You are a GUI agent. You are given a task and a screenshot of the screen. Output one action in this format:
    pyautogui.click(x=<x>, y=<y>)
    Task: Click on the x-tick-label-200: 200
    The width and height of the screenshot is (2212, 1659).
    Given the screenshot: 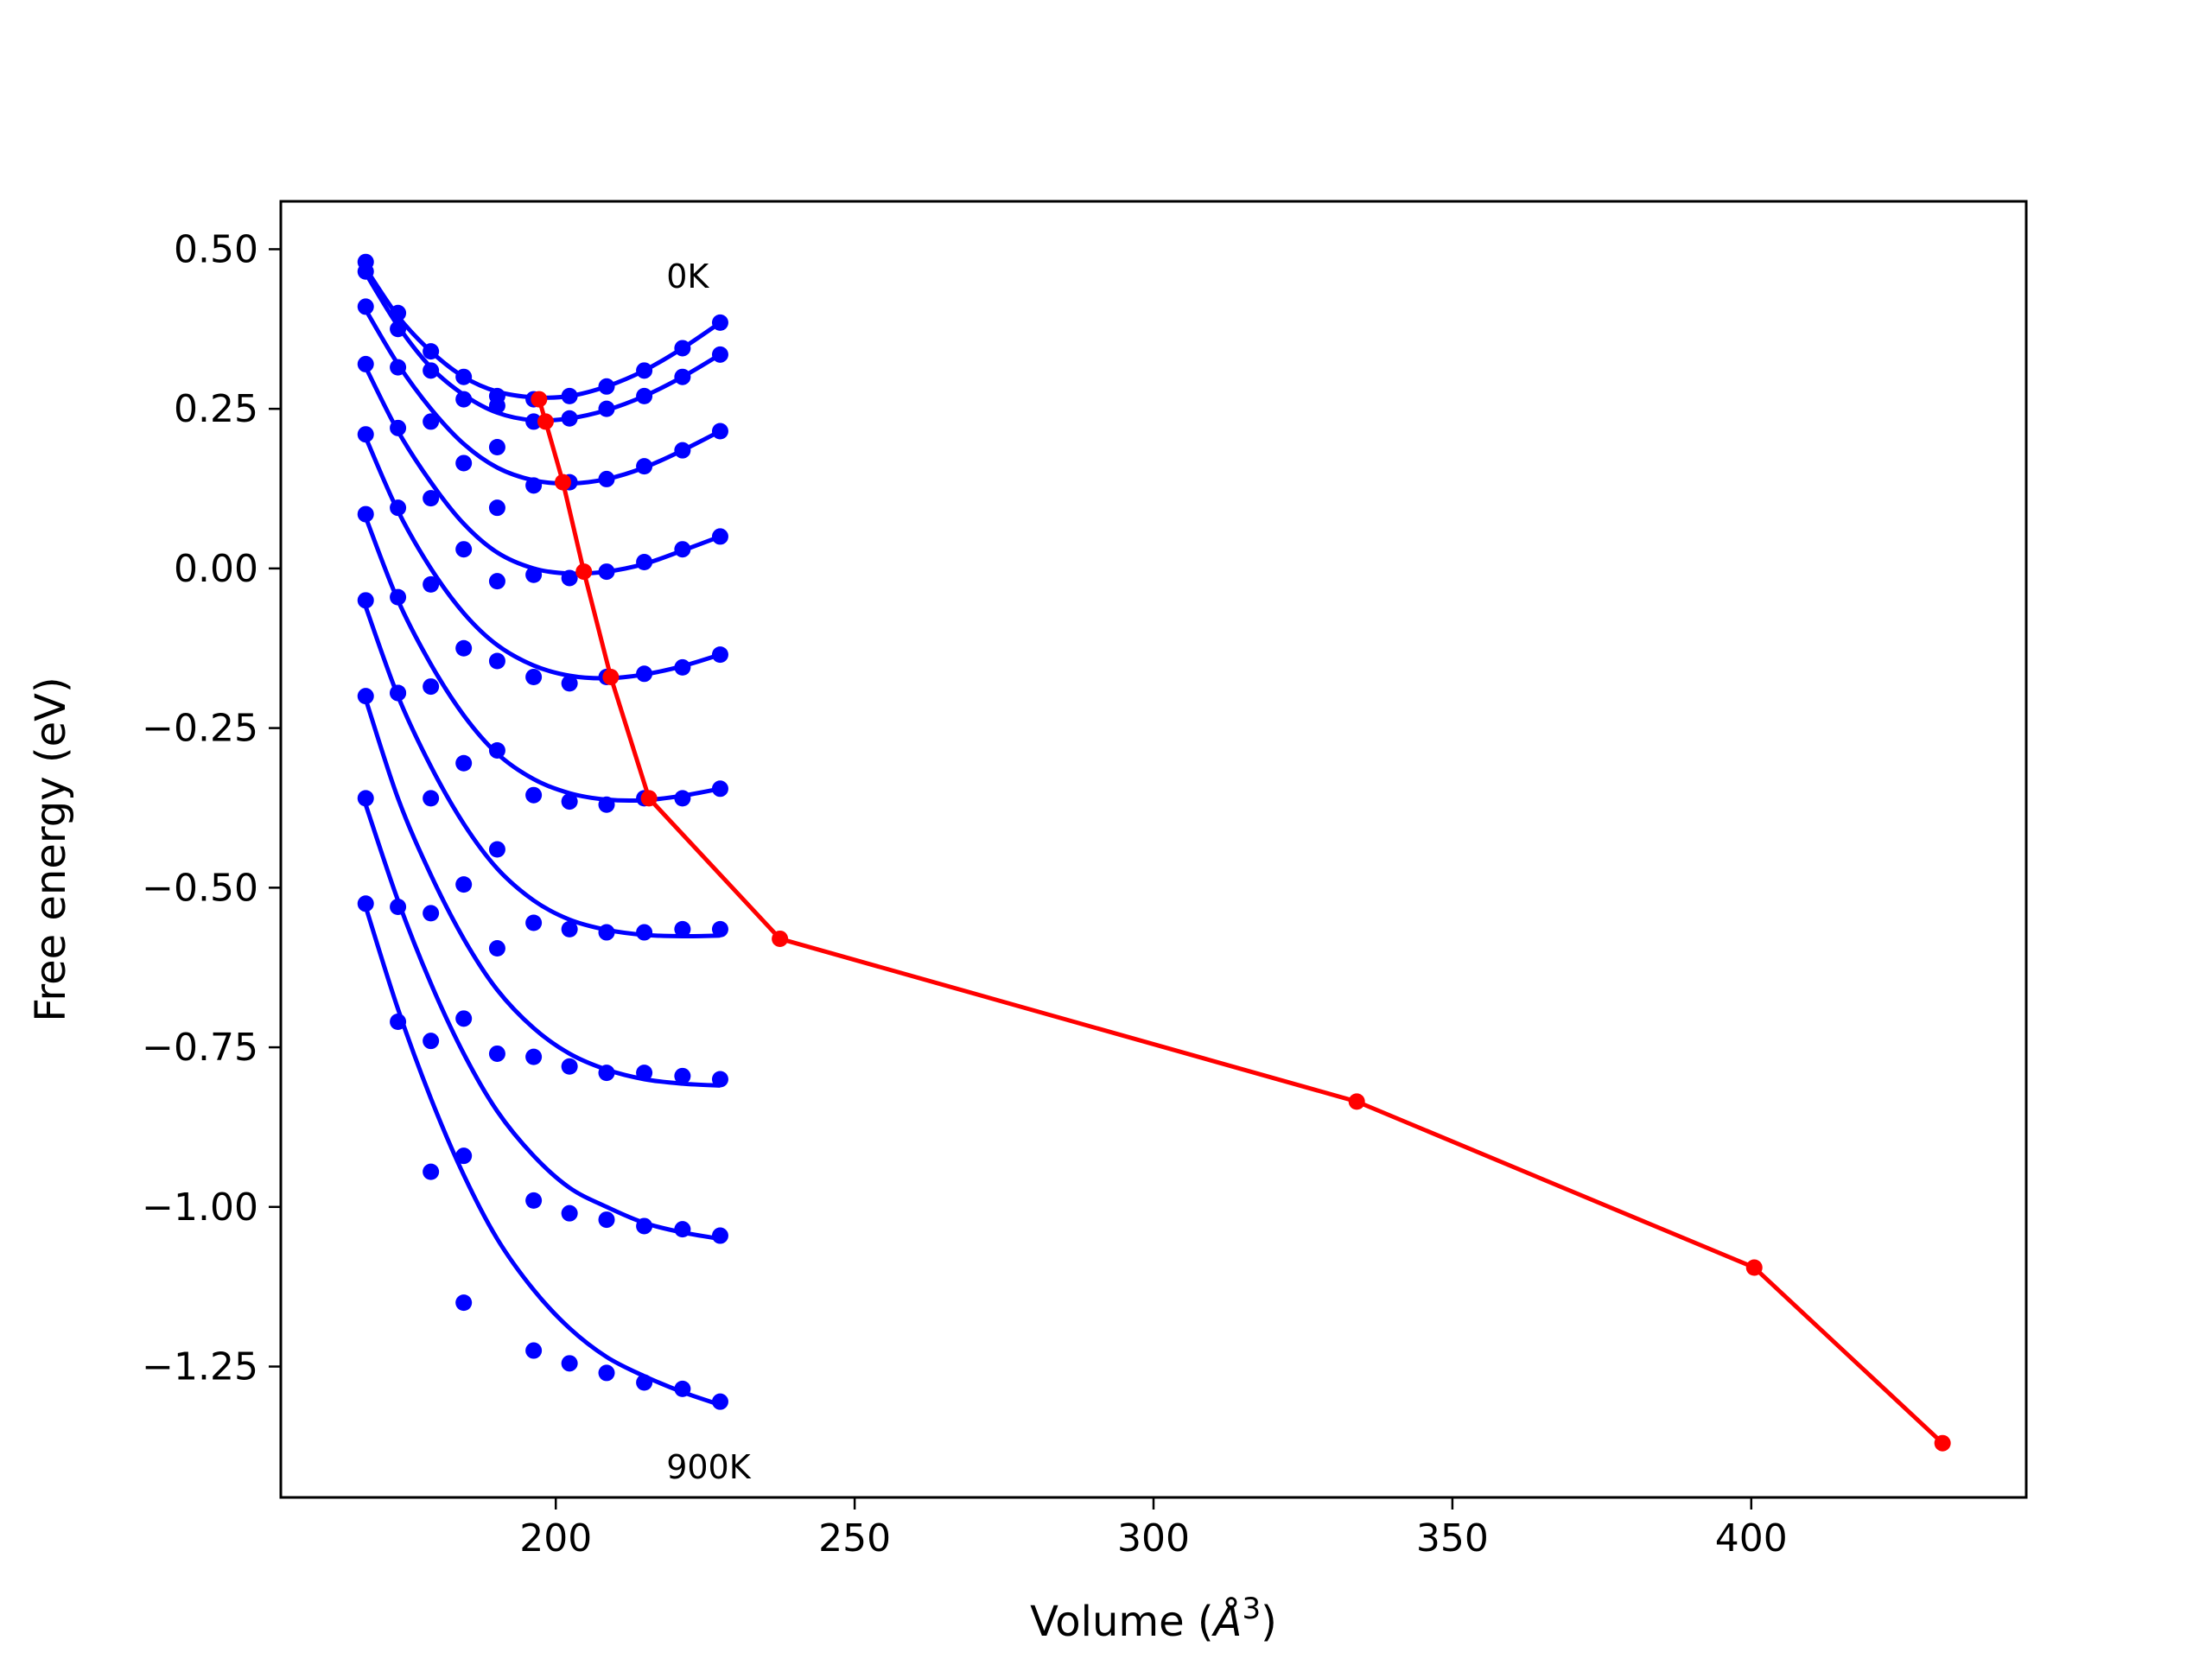 What is the action you would take?
    pyautogui.click(x=555, y=1538)
    